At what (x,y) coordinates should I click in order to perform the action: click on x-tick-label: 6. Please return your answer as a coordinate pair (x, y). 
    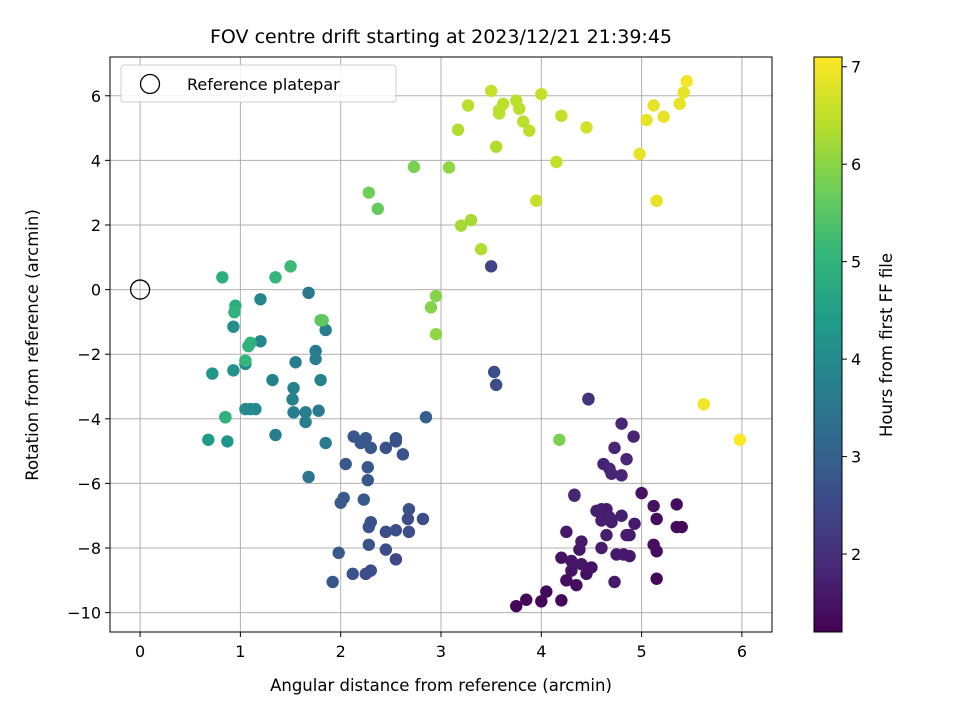
    Looking at the image, I should click on (742, 651).